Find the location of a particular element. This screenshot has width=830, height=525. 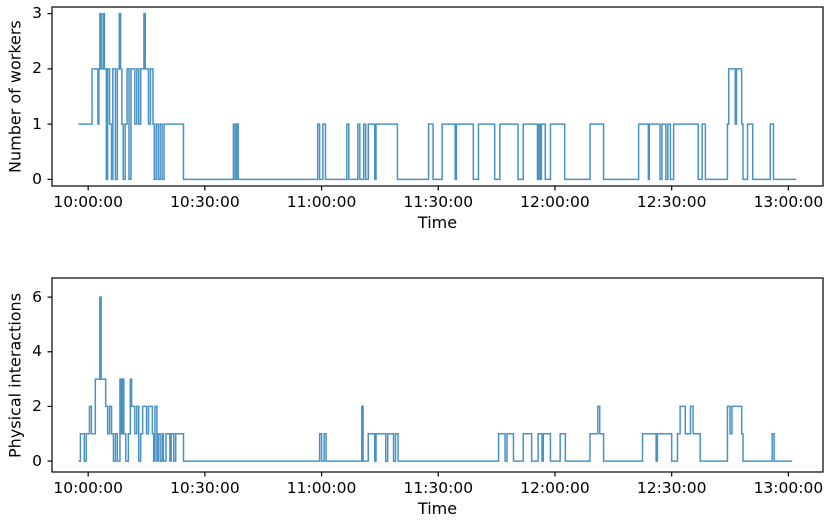

interactions-x-axis-label: Time is located at coordinates (437, 508).